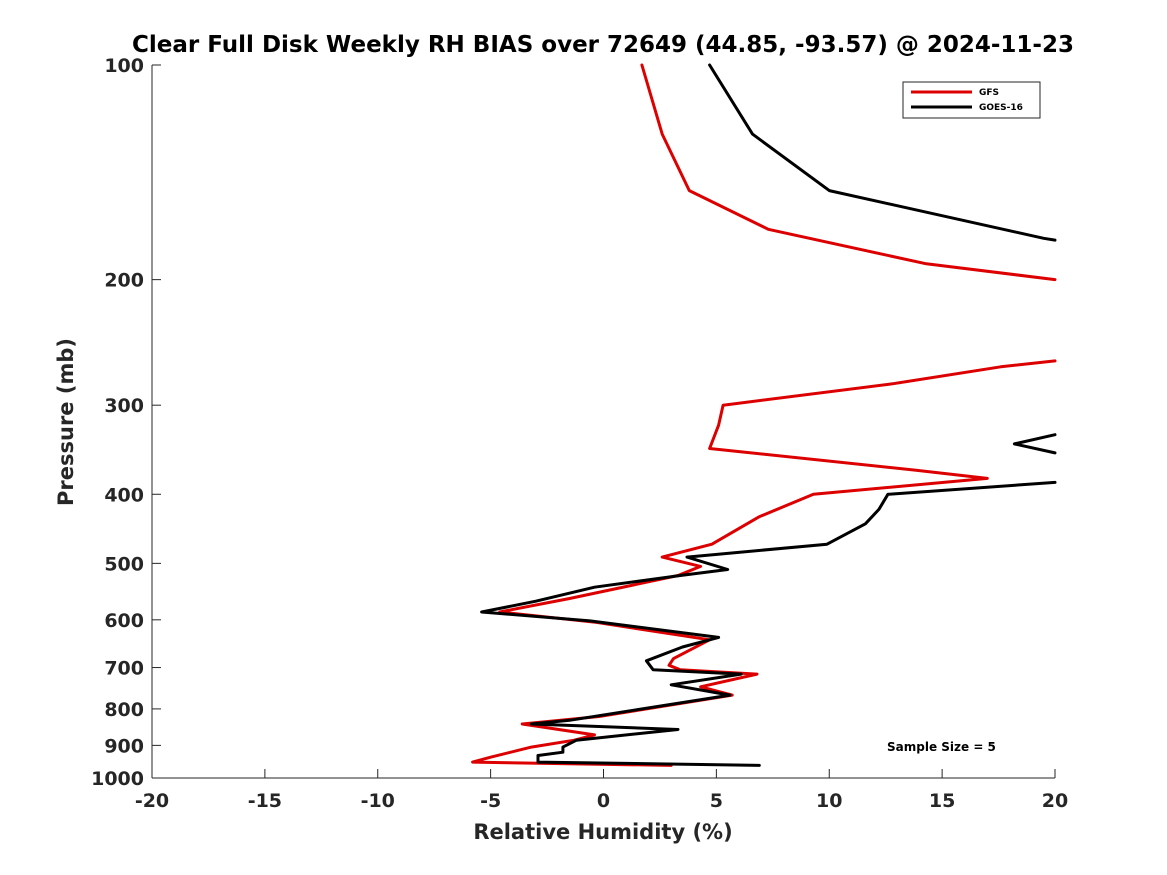 The width and height of the screenshot is (1167, 875). I want to click on legend: GFS GOES-16, so click(971, 100).